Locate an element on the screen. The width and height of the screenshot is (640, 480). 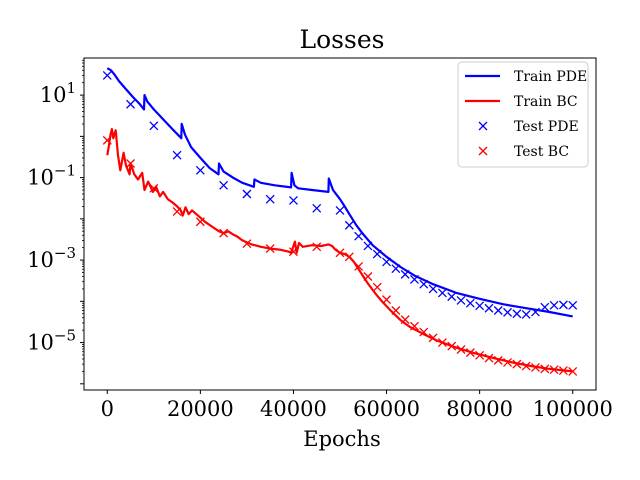
legend-entry-test-pde: Test PDE is located at coordinates (528, 127).